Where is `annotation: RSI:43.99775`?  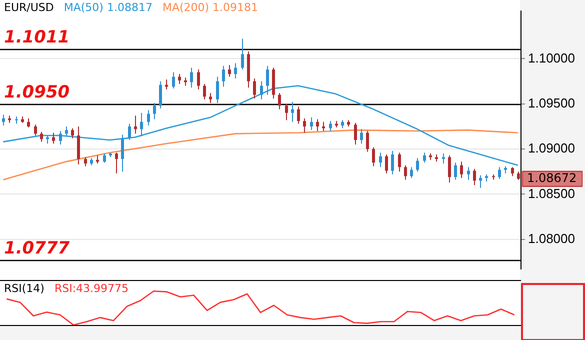
annotation: RSI:43.99775 is located at coordinates (91, 288).